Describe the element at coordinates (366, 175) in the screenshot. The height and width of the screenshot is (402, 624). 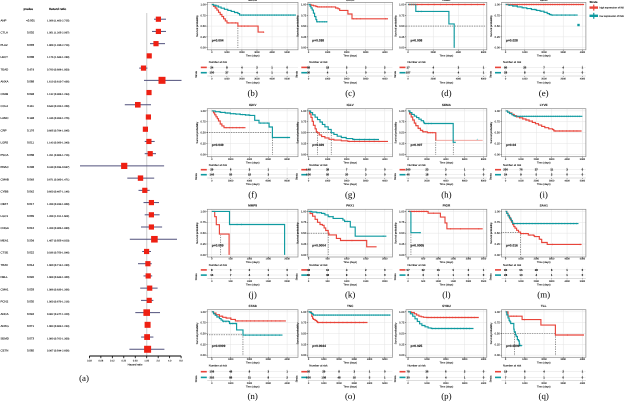
I see `svg-text: 3` at that location.